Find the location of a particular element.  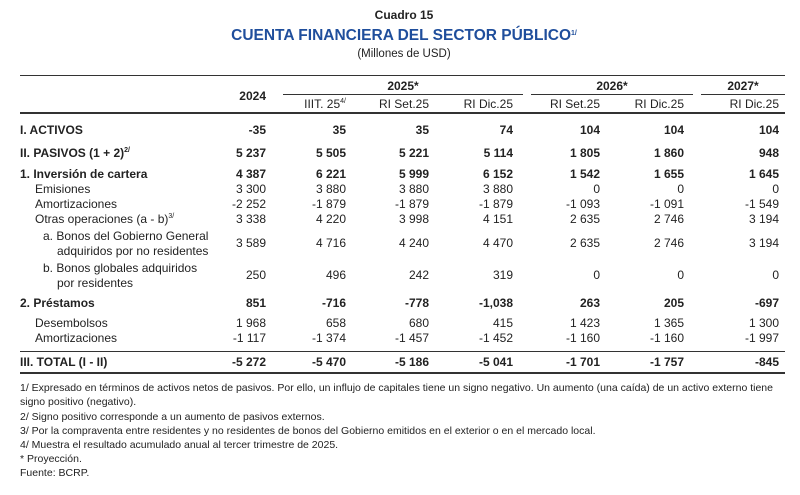

row-label-text: 2. Préstamos is located at coordinates (57, 303).